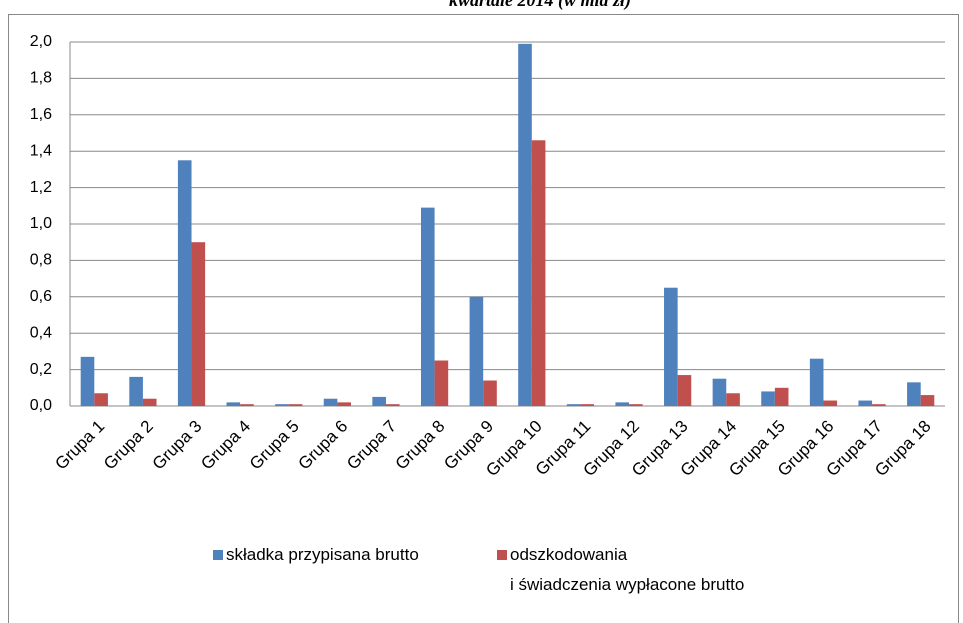 This screenshot has width=963, height=623. I want to click on x-tick-label: Grupa 6, so click(322, 445).